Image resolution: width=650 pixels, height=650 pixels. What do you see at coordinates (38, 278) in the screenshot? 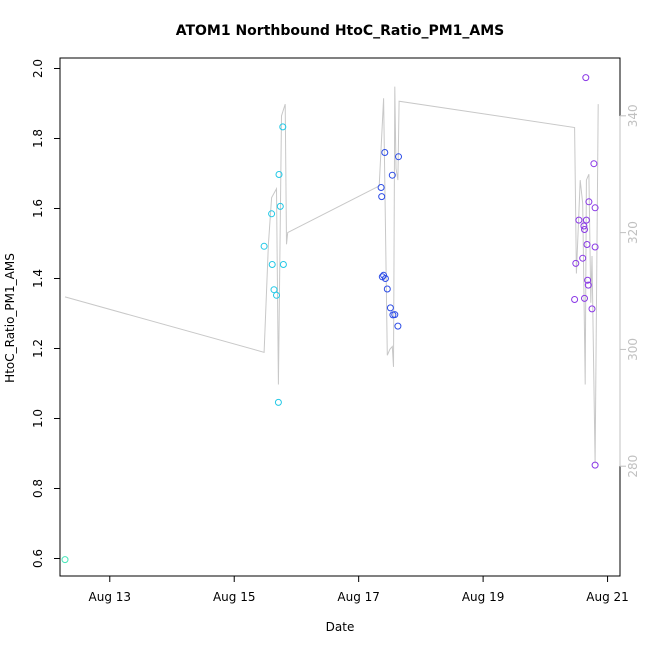
I see `y-tick-label-4: 1.4` at bounding box center [38, 278].